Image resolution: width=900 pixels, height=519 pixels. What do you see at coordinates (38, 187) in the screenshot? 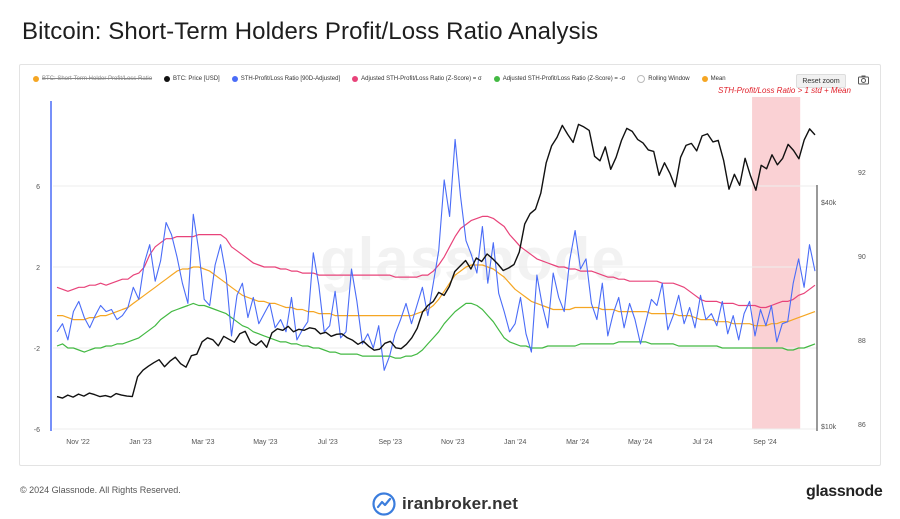
I see `y-tick-label: 6` at bounding box center [38, 187].